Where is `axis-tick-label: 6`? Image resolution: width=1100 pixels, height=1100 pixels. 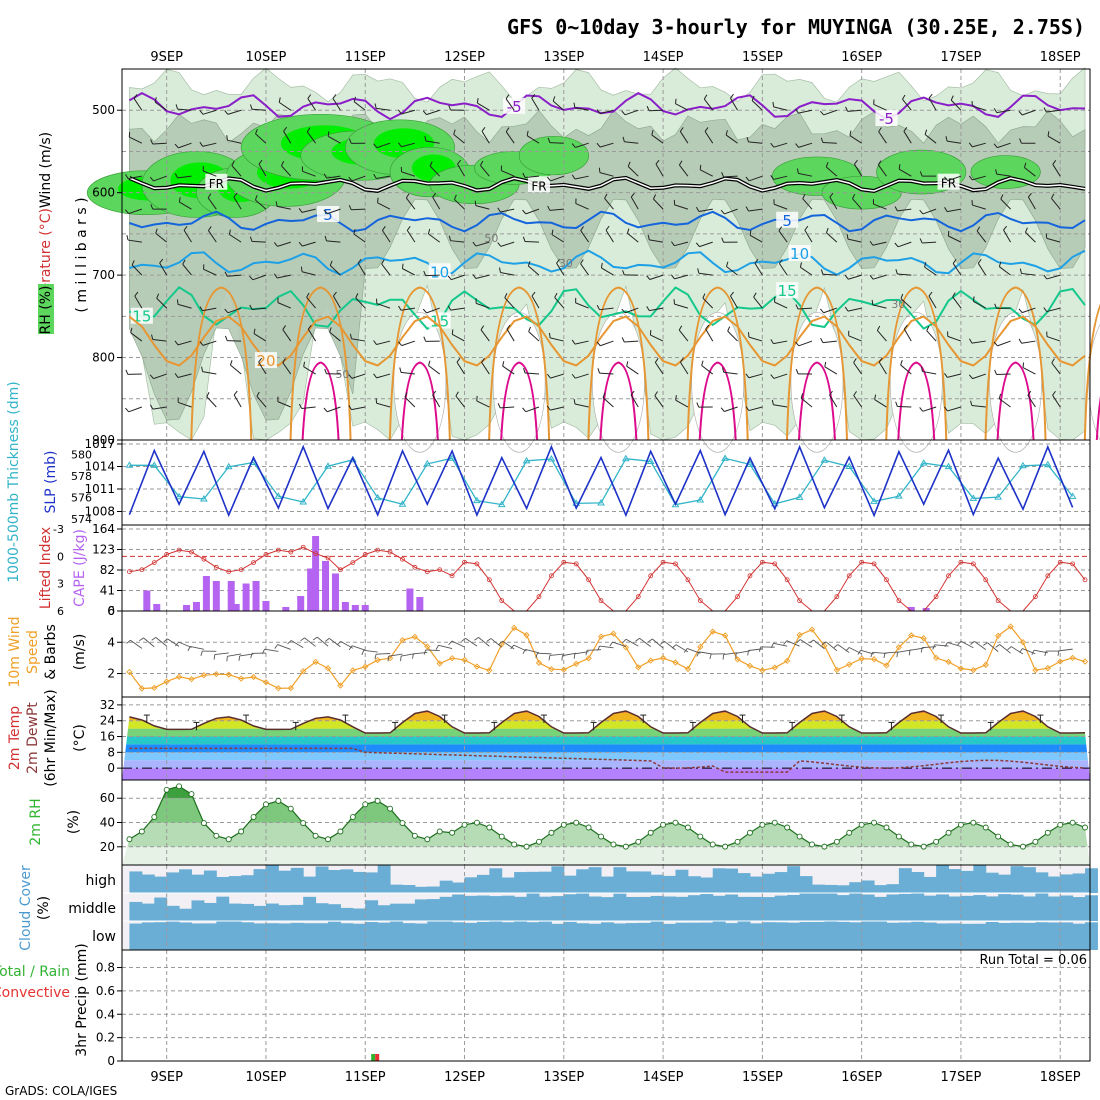 axis-tick-label: 6 is located at coordinates (111, 611).